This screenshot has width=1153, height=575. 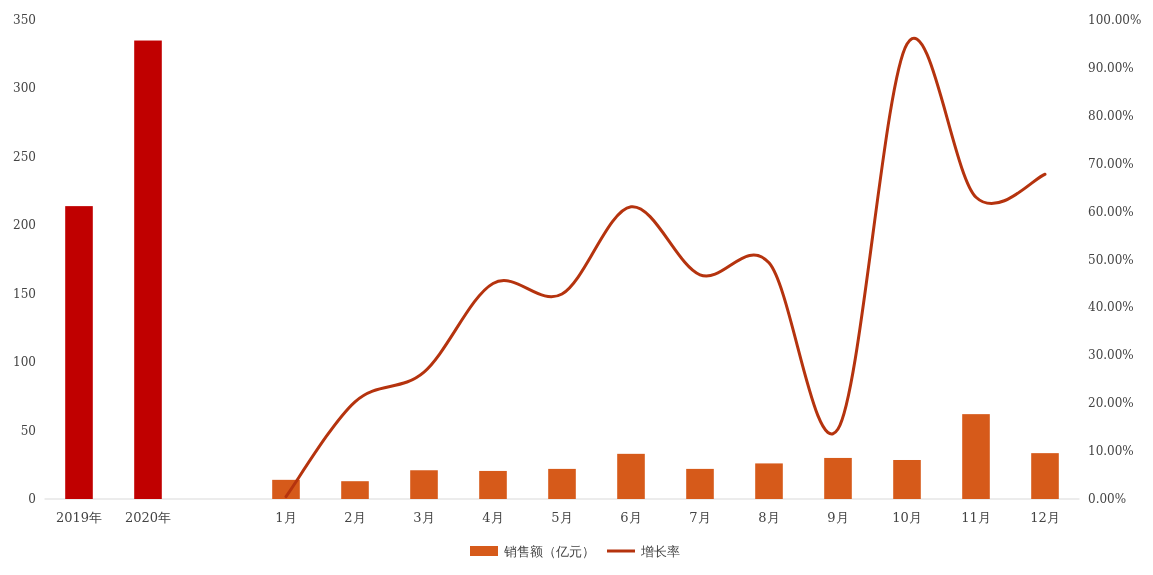 What do you see at coordinates (355, 517) in the screenshot?
I see `x-tick-label: 2月` at bounding box center [355, 517].